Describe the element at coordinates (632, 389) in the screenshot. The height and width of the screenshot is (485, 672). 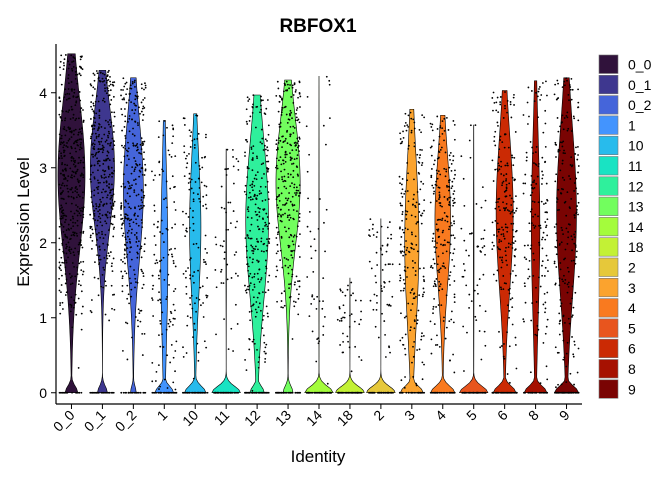
I see `legend-label-9: 9` at that location.